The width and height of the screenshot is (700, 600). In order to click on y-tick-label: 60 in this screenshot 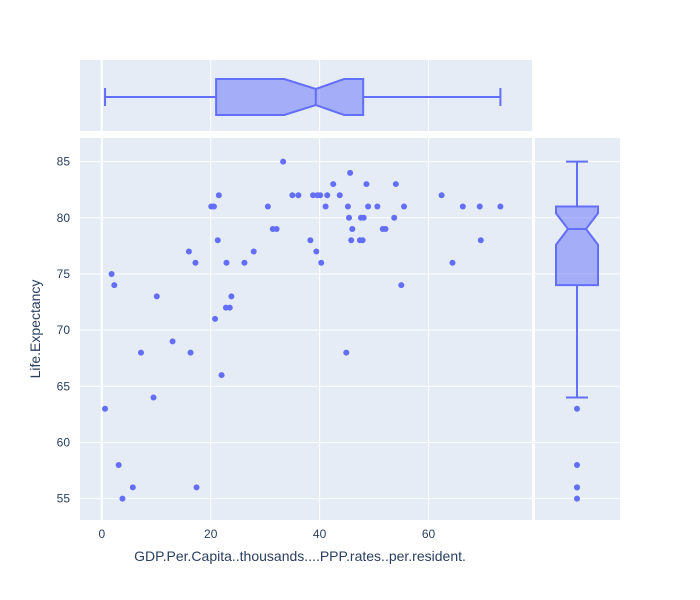, I will do `click(64, 442)`.